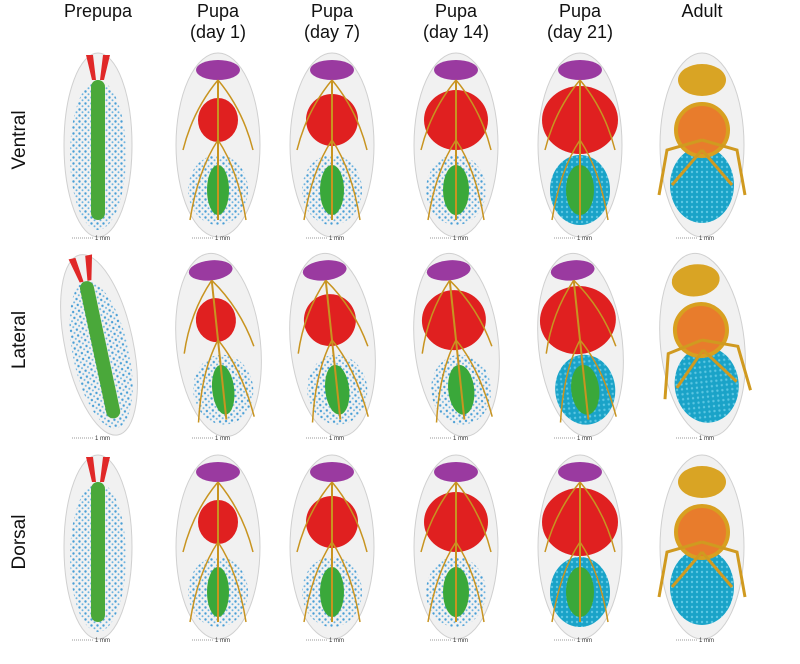 The height and width of the screenshot is (664, 800). Describe the element at coordinates (332, 32) in the screenshot. I see `column-header: (day 7)` at that location.